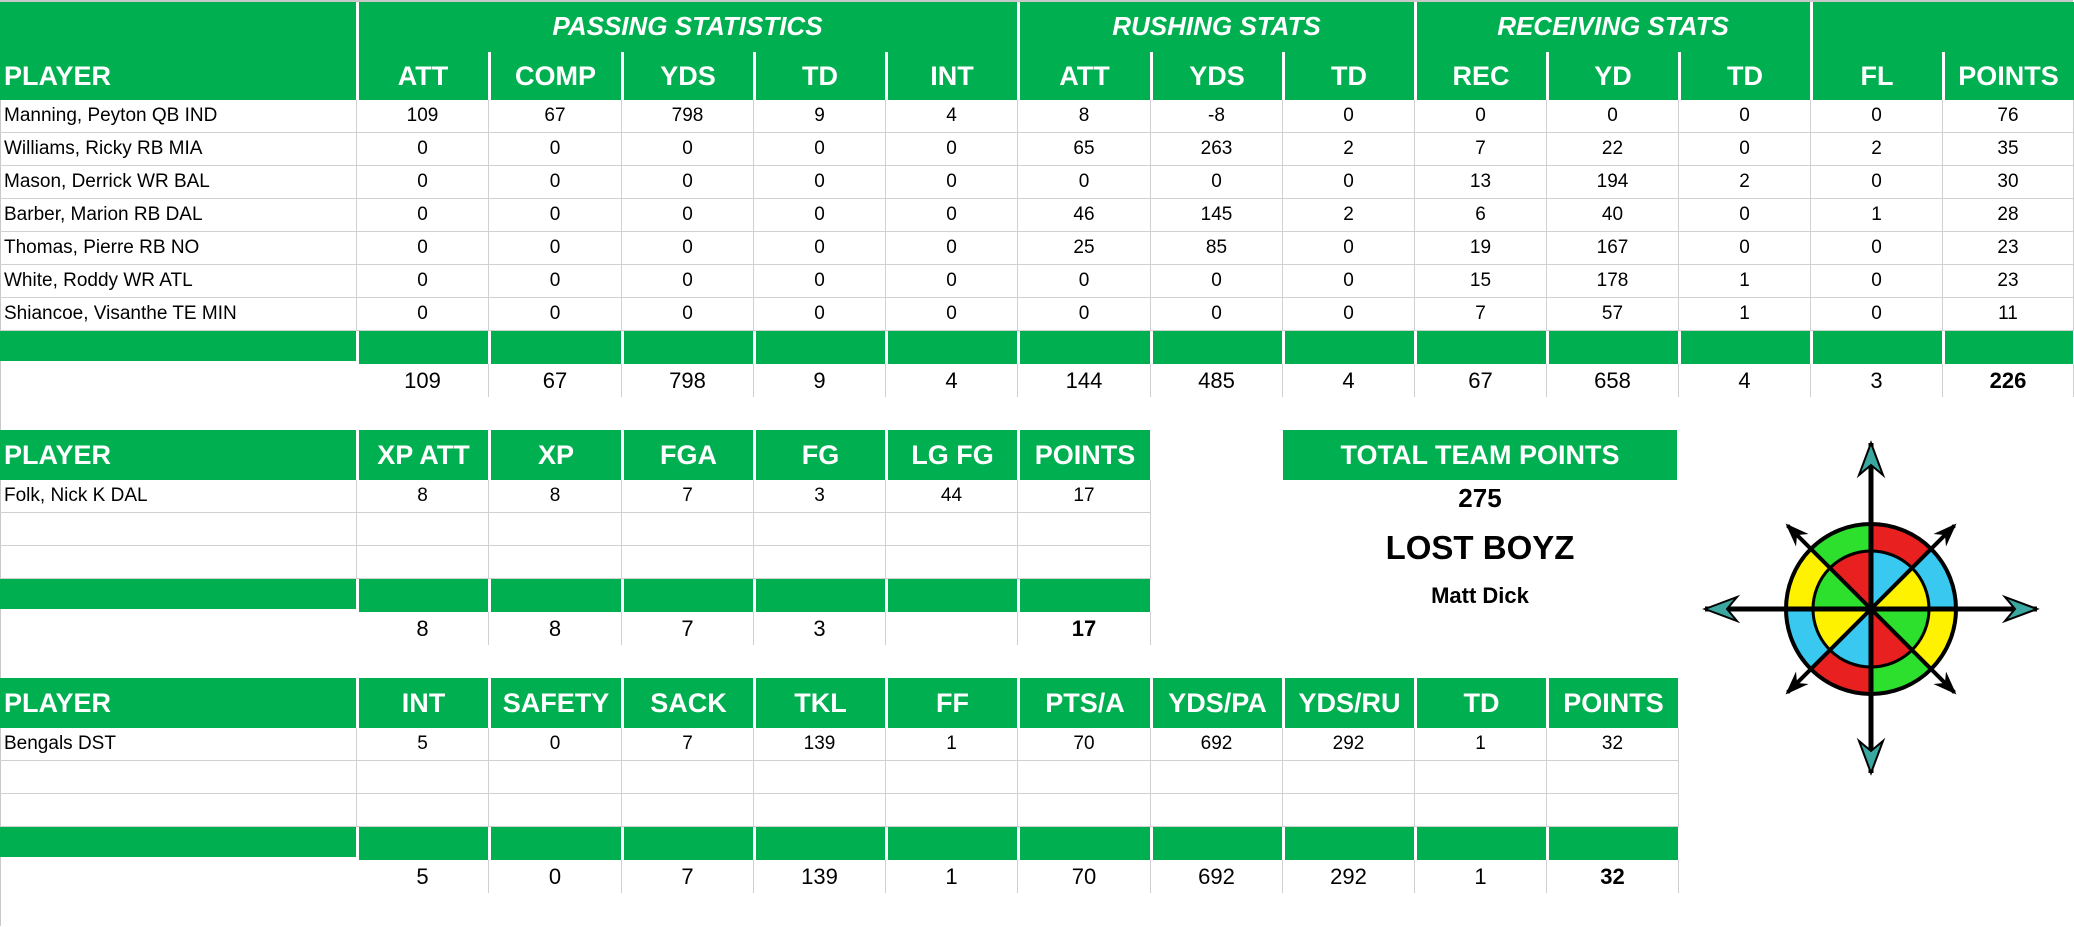  What do you see at coordinates (952, 455) in the screenshot?
I see `column-header-lg-fg: LG FG` at bounding box center [952, 455].